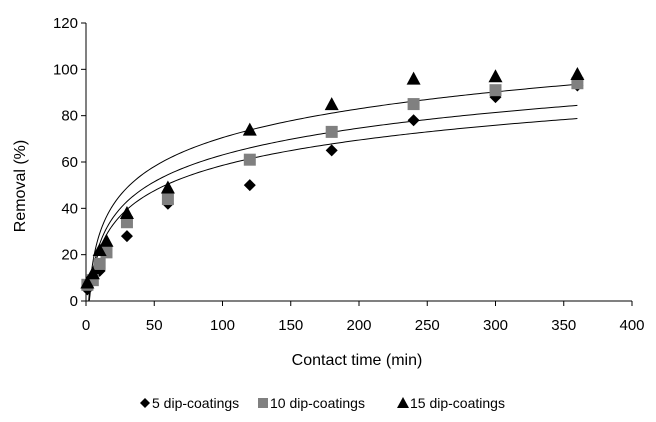  What do you see at coordinates (69, 255) in the screenshot?
I see `y-tick-label: 20` at bounding box center [69, 255].